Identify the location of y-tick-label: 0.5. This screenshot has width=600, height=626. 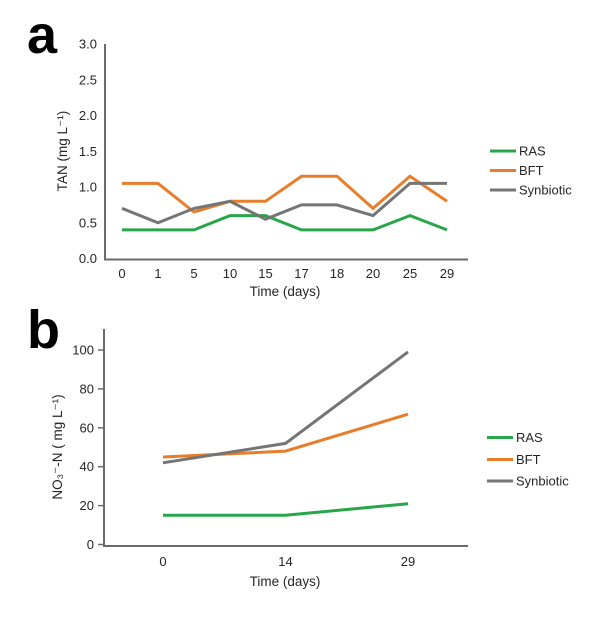
(88, 222).